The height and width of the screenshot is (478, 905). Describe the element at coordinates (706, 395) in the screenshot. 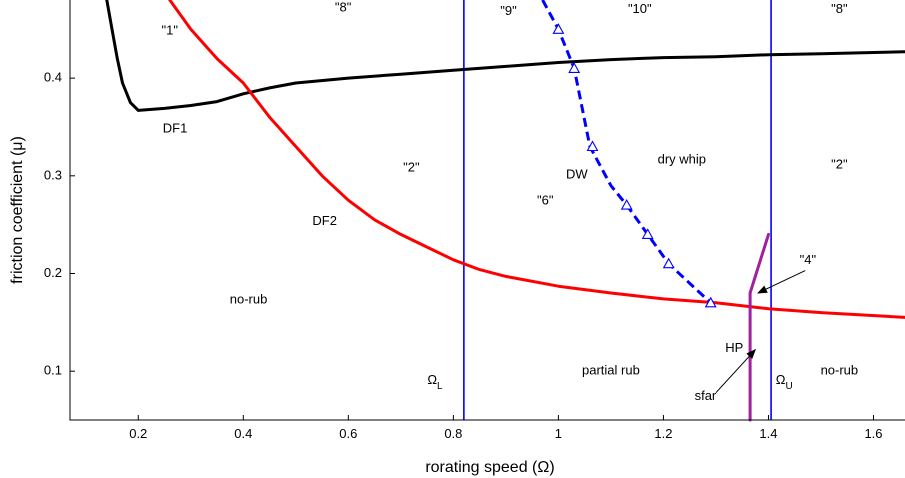

I see `label-sfar: sfar` at that location.